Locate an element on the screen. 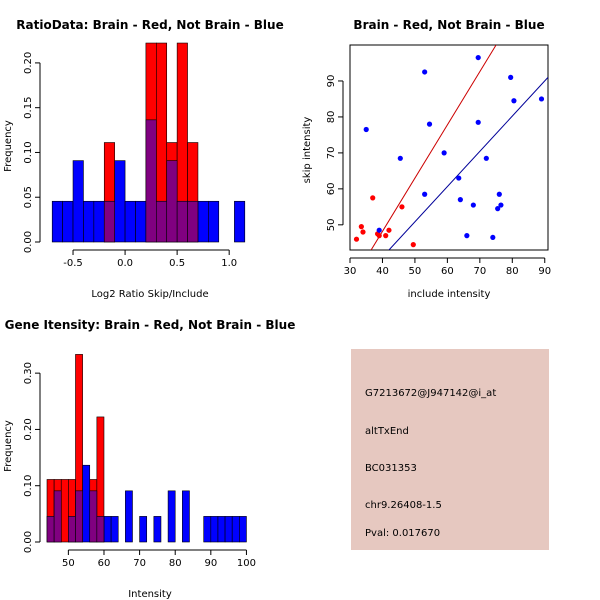 The image size is (600, 600). ratio-x-tick-label: 0.0 is located at coordinates (125, 263).